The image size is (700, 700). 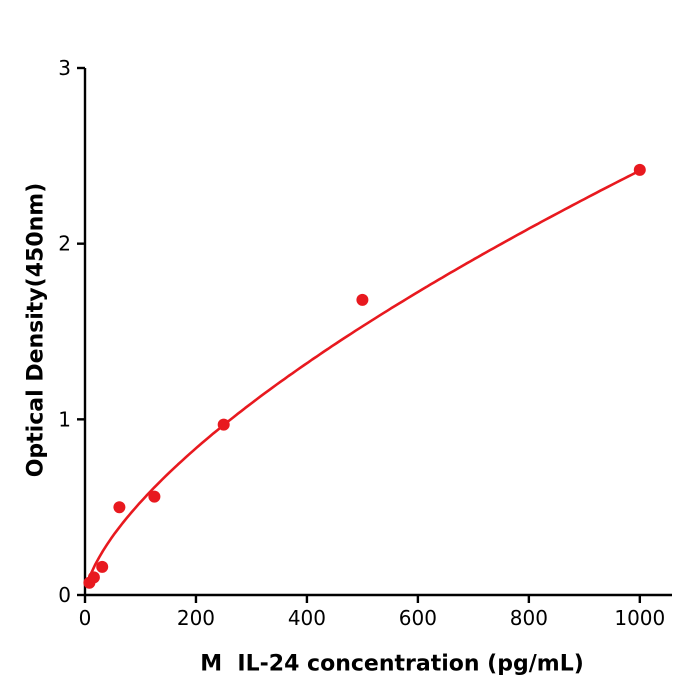 I want to click on y-tick-label: 0, so click(x=64, y=595).